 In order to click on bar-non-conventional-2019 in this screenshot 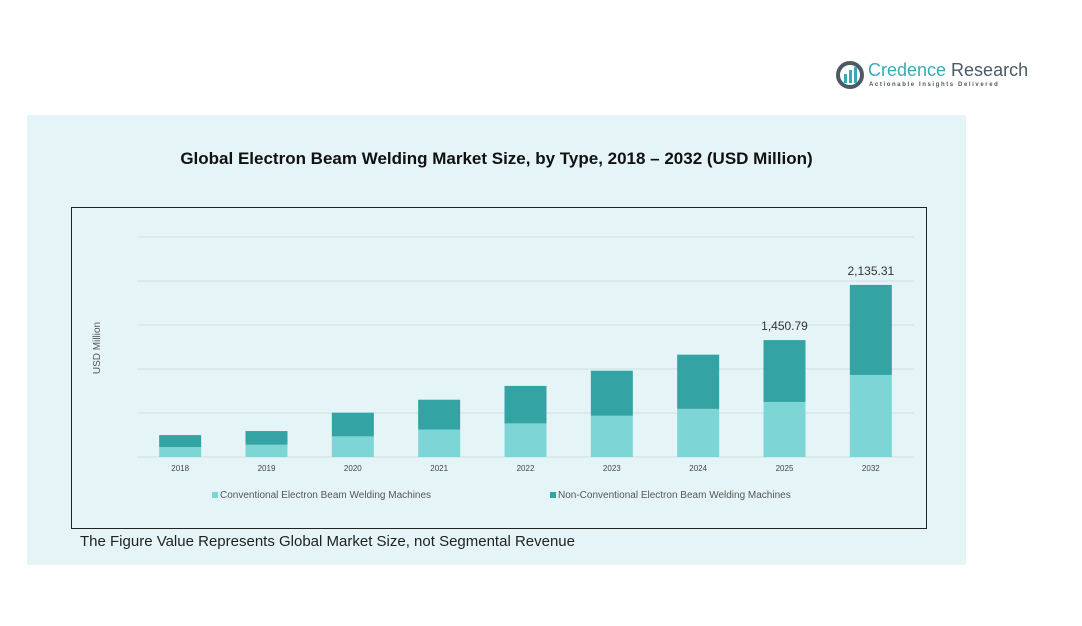, I will do `click(266, 438)`.